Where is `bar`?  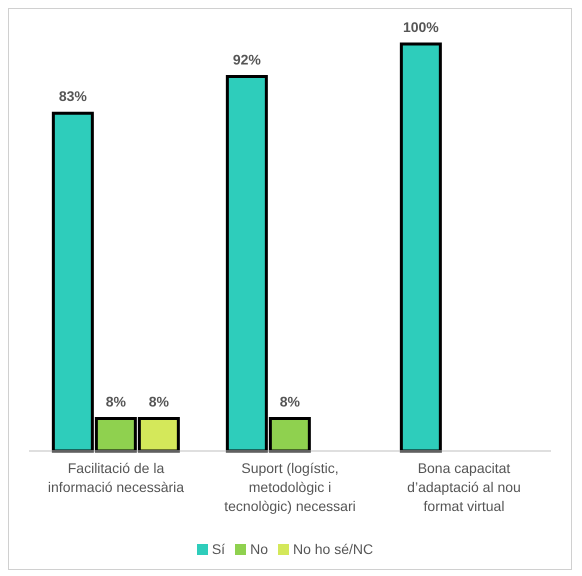 bar is located at coordinates (421, 247).